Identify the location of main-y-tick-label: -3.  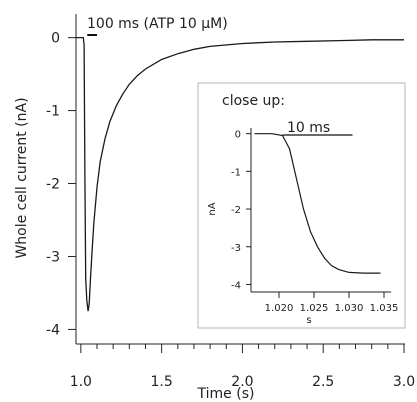
(53, 257).